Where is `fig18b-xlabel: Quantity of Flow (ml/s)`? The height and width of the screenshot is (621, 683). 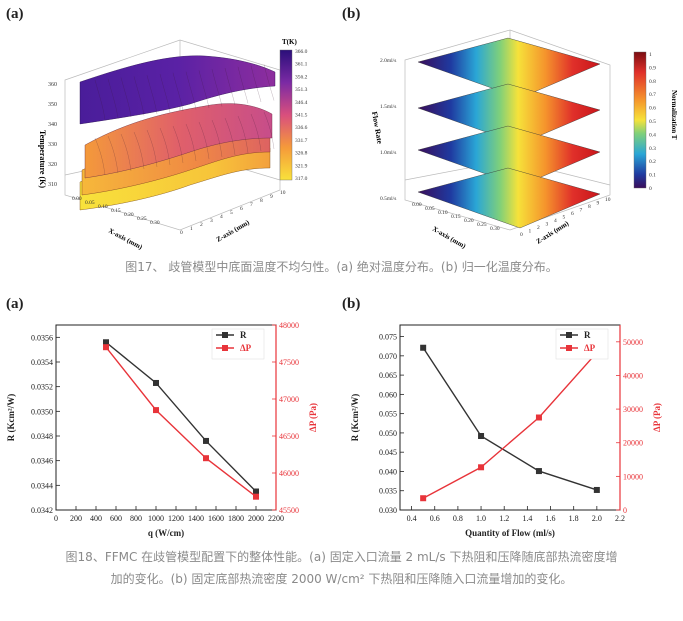
fig18b-xlabel: Quantity of Flow (ml/s) is located at coordinates (510, 533).